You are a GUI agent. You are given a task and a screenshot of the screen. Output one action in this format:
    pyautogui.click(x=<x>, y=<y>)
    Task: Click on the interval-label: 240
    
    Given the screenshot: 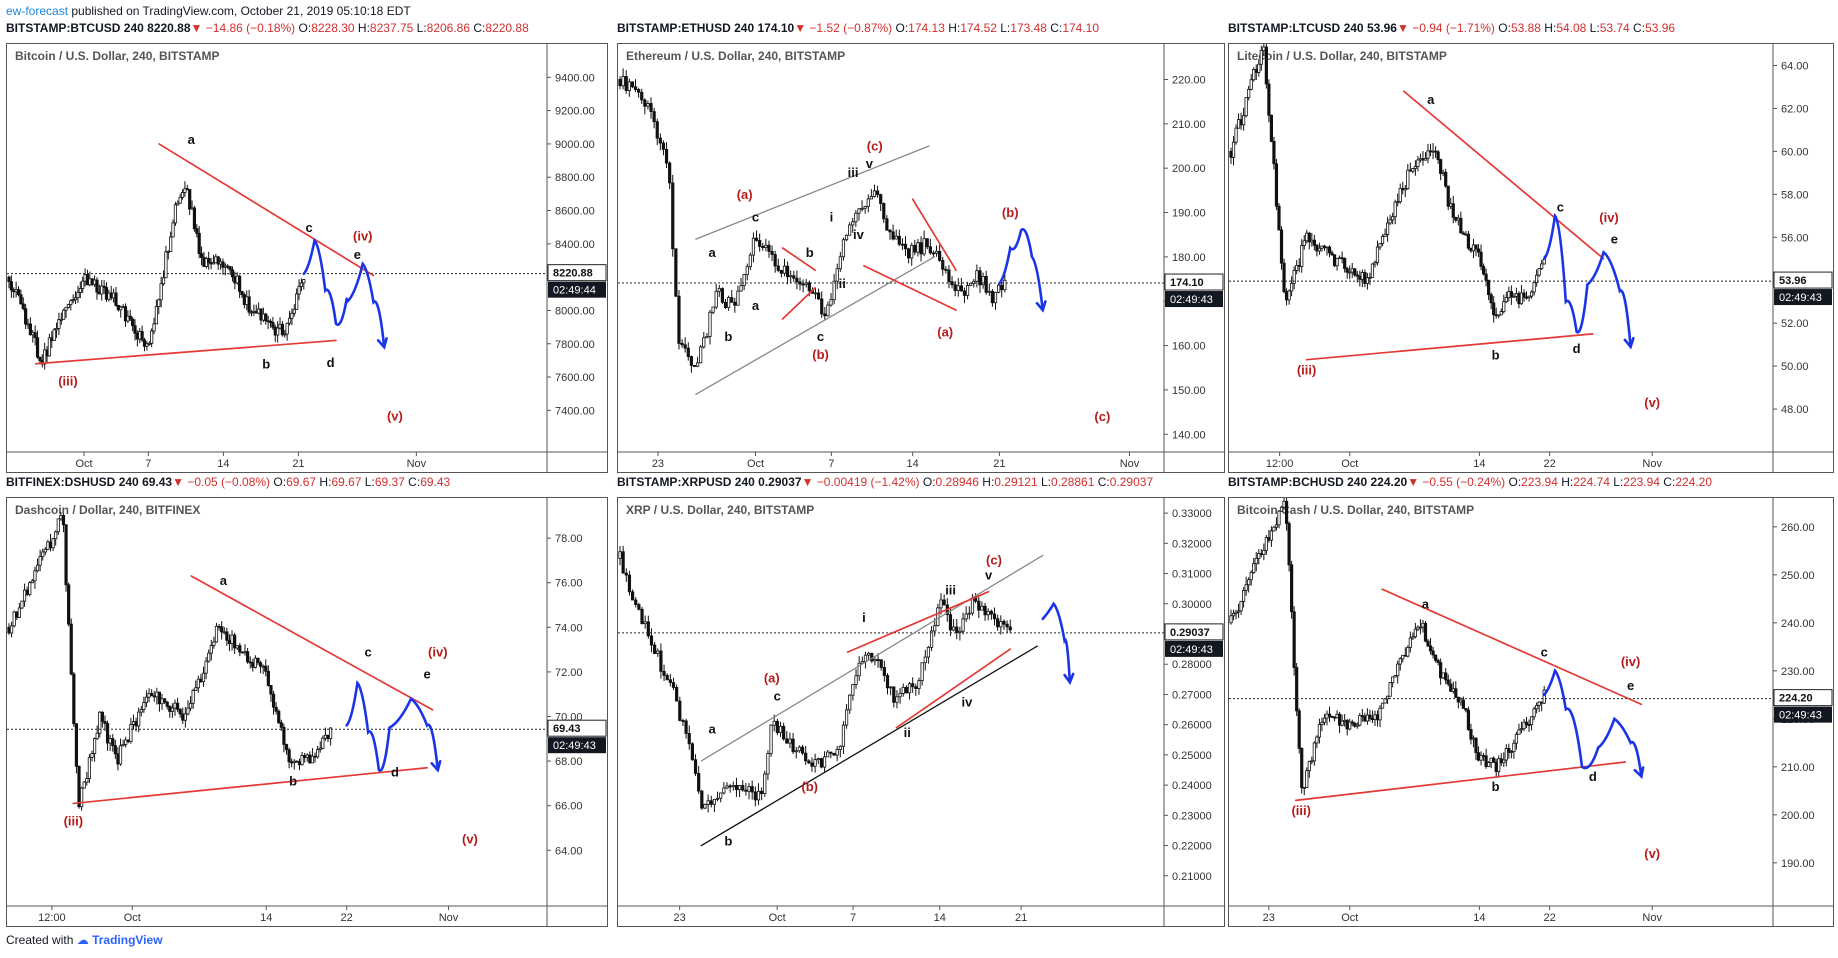 What is the action you would take?
    pyautogui.click(x=1353, y=28)
    